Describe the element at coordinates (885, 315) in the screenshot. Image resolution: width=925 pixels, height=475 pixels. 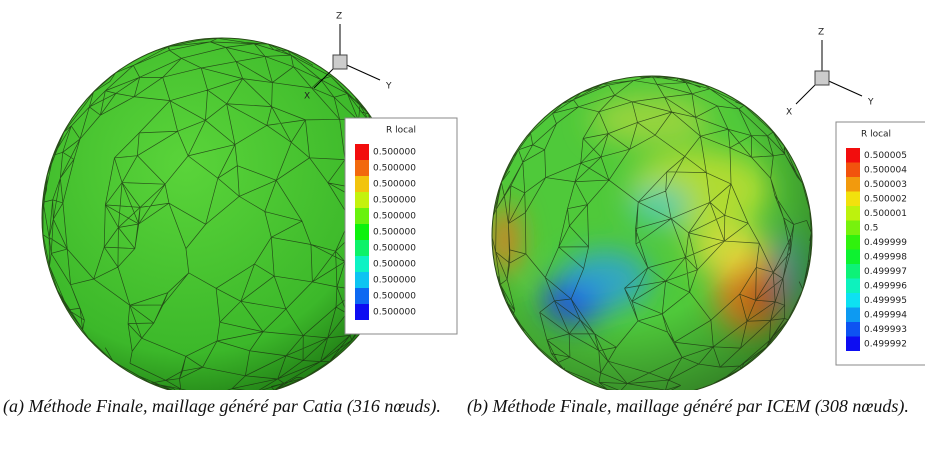
I see `legend-label: 0.499994` at that location.